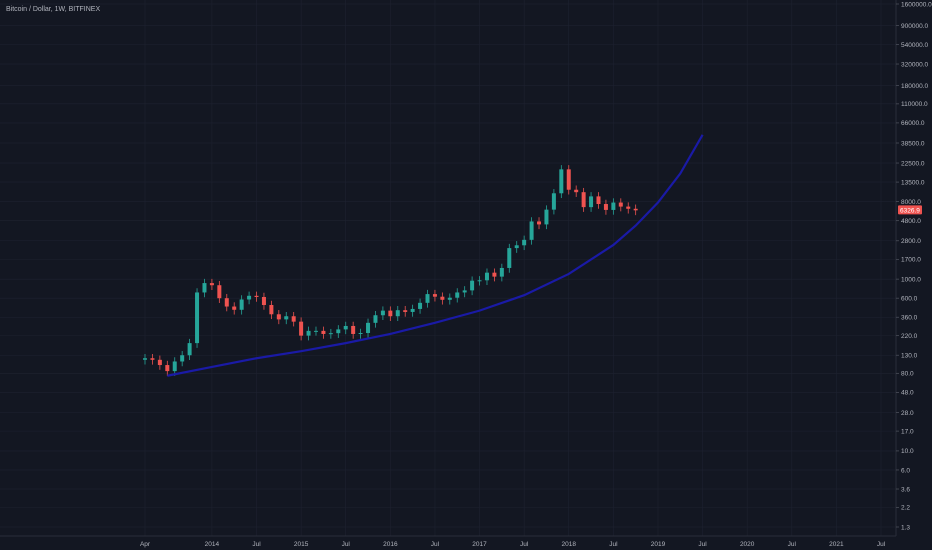 This screenshot has height=550, width=932. What do you see at coordinates (907, 374) in the screenshot?
I see `y-tick-label: 80.0` at bounding box center [907, 374].